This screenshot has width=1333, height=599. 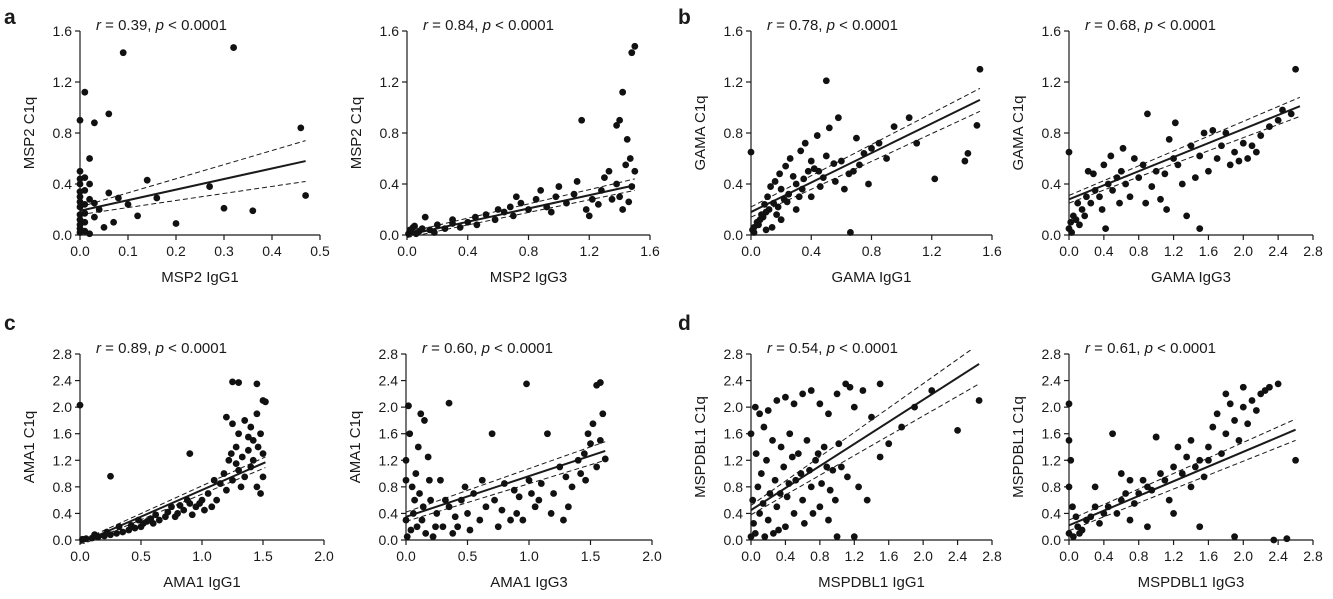 I want to click on annotation-part: = 0.61,, so click(x=1117, y=348).